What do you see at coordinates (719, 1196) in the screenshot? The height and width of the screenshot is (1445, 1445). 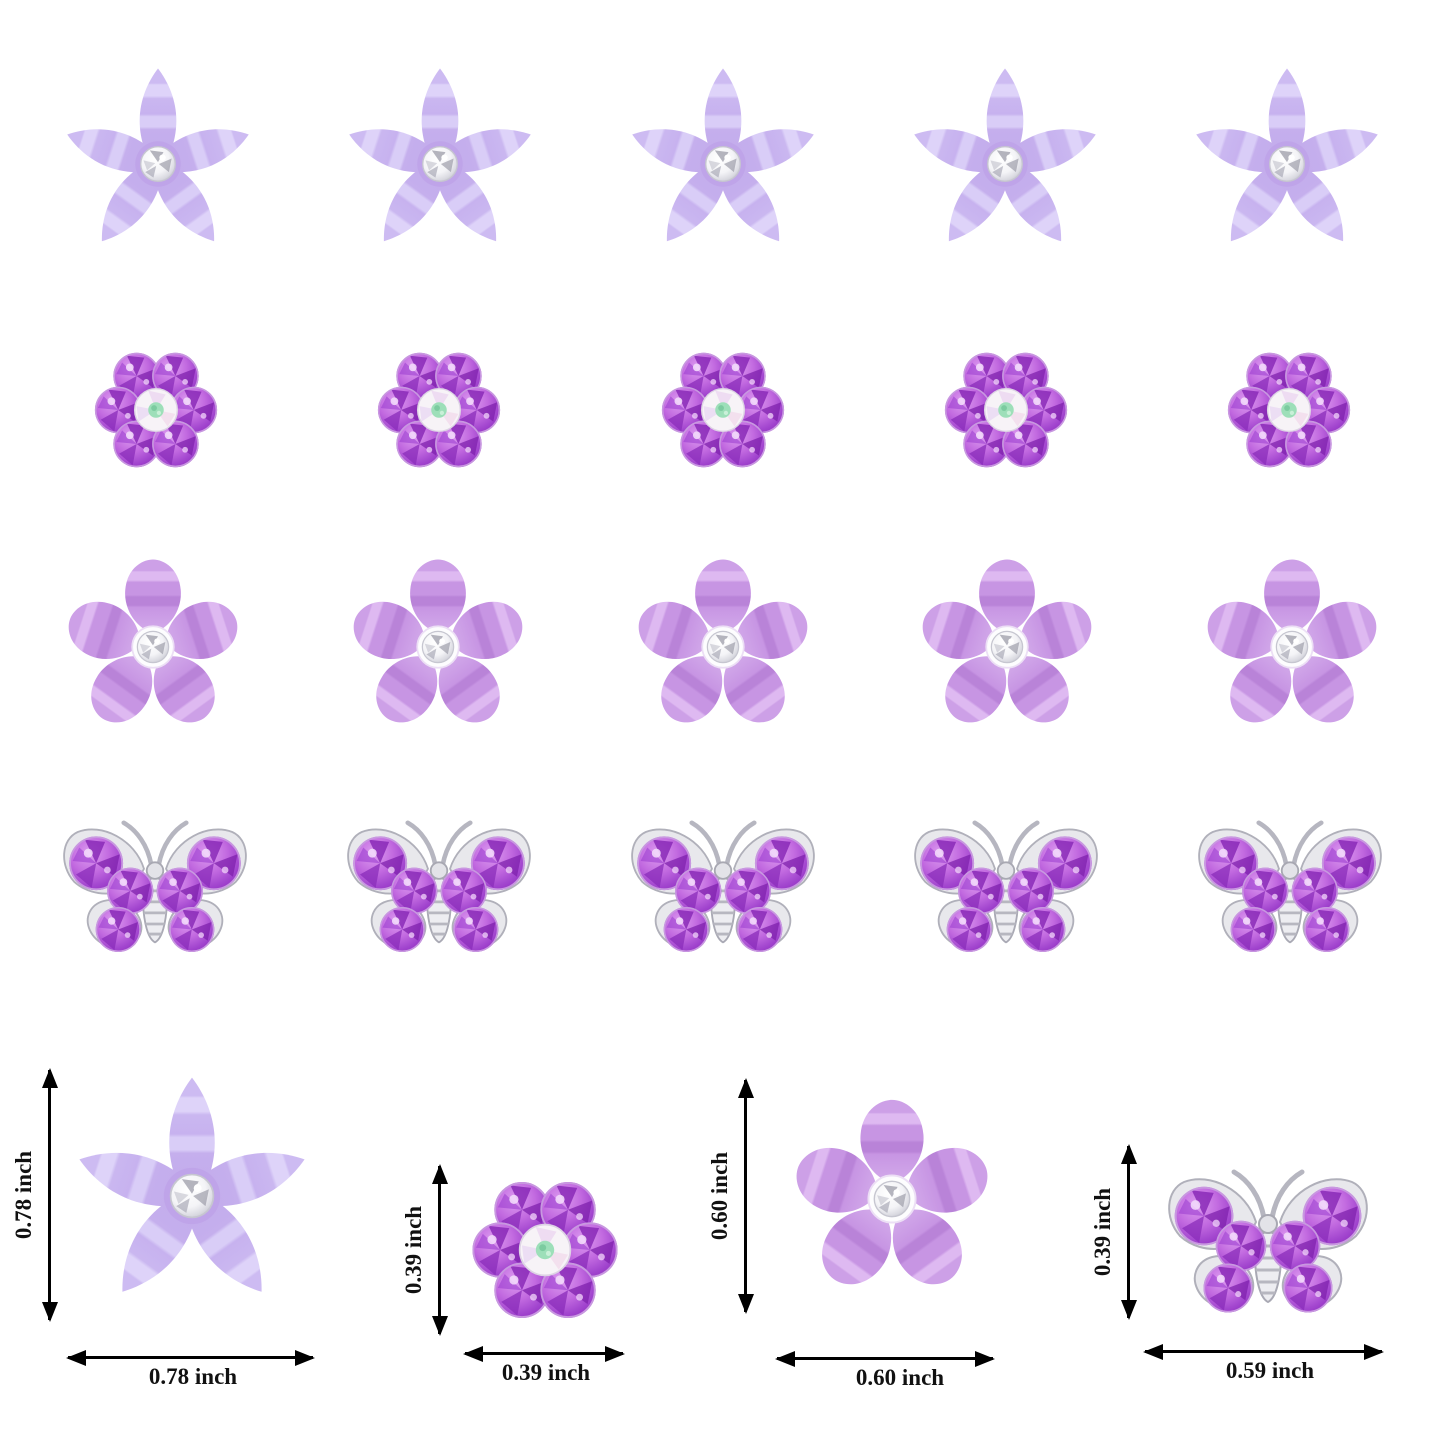 I see `height-label: 0.60 inch` at bounding box center [719, 1196].